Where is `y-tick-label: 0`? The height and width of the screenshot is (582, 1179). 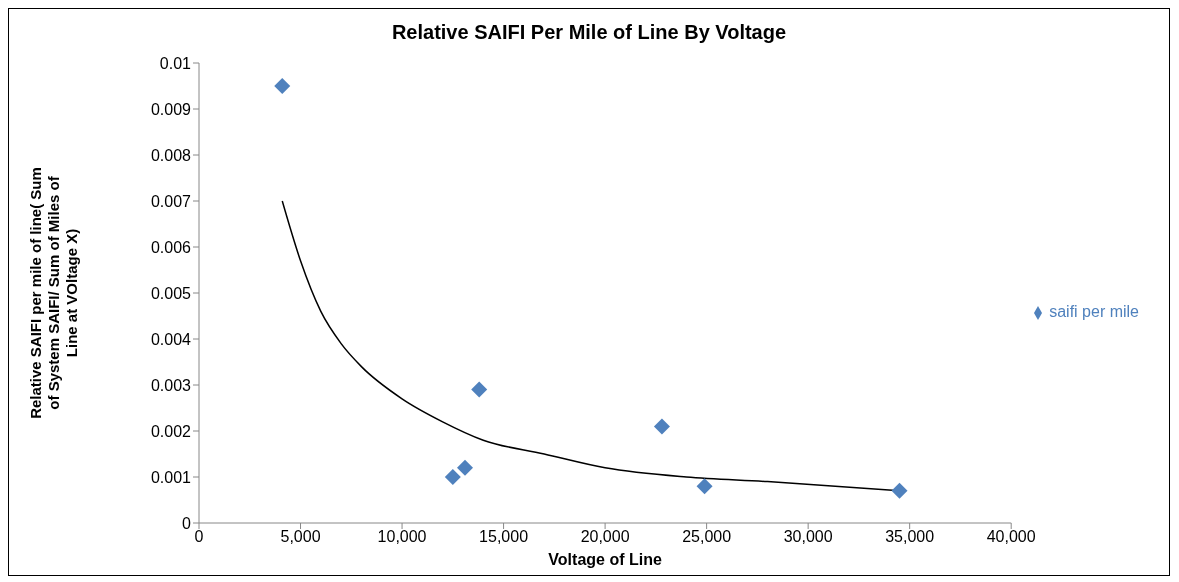
y-tick-label: 0 is located at coordinates (187, 523).